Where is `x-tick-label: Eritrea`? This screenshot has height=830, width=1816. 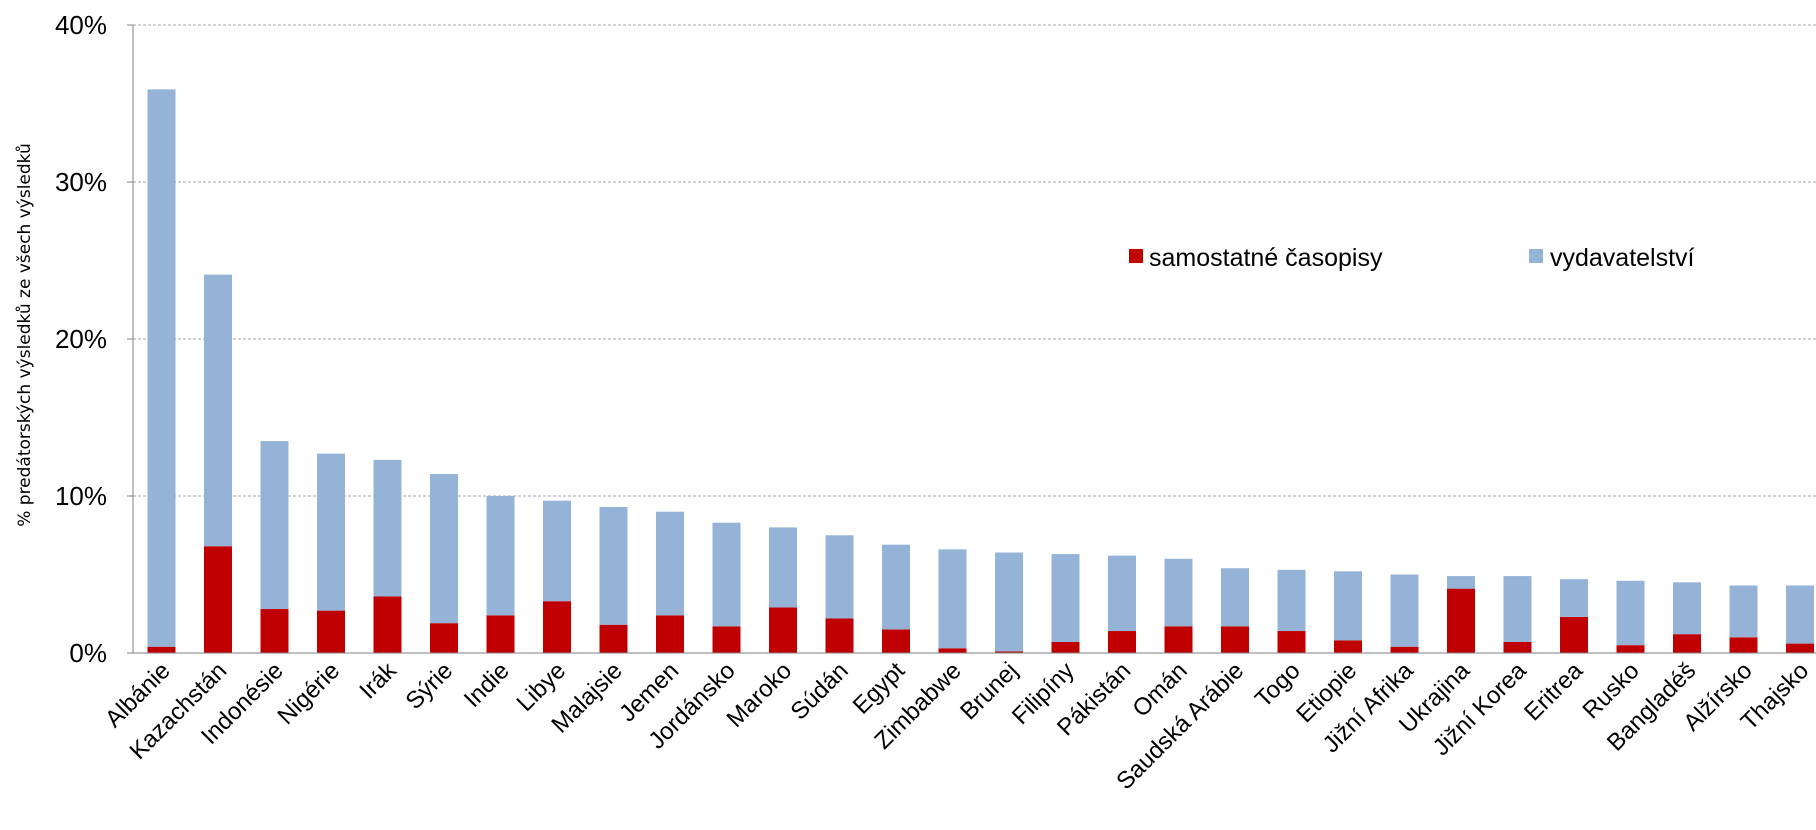
x-tick-label: Eritrea is located at coordinates (1554, 692).